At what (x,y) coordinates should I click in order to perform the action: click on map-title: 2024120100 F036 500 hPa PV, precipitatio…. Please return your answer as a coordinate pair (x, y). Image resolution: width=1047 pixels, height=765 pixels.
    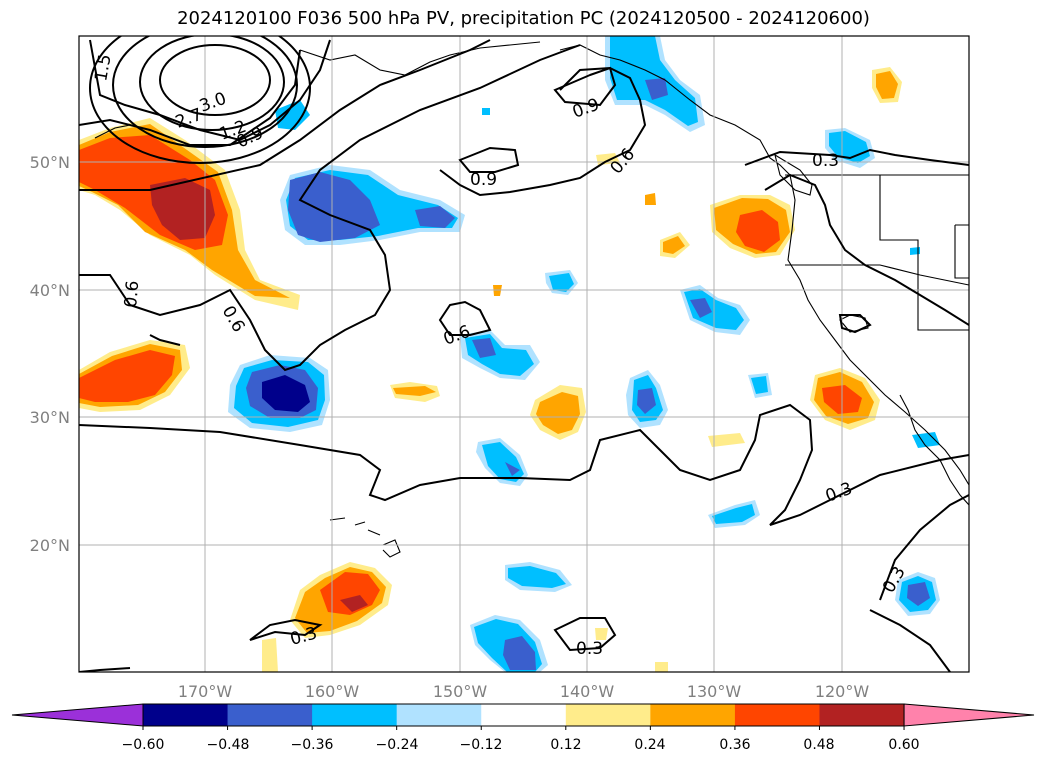
    Looking at the image, I should click on (523, 18).